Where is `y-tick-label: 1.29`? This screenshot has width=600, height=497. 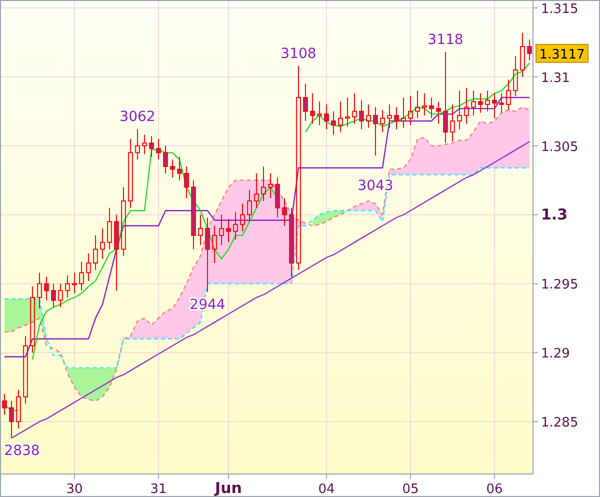
y-tick-label: 1.29 is located at coordinates (555, 354).